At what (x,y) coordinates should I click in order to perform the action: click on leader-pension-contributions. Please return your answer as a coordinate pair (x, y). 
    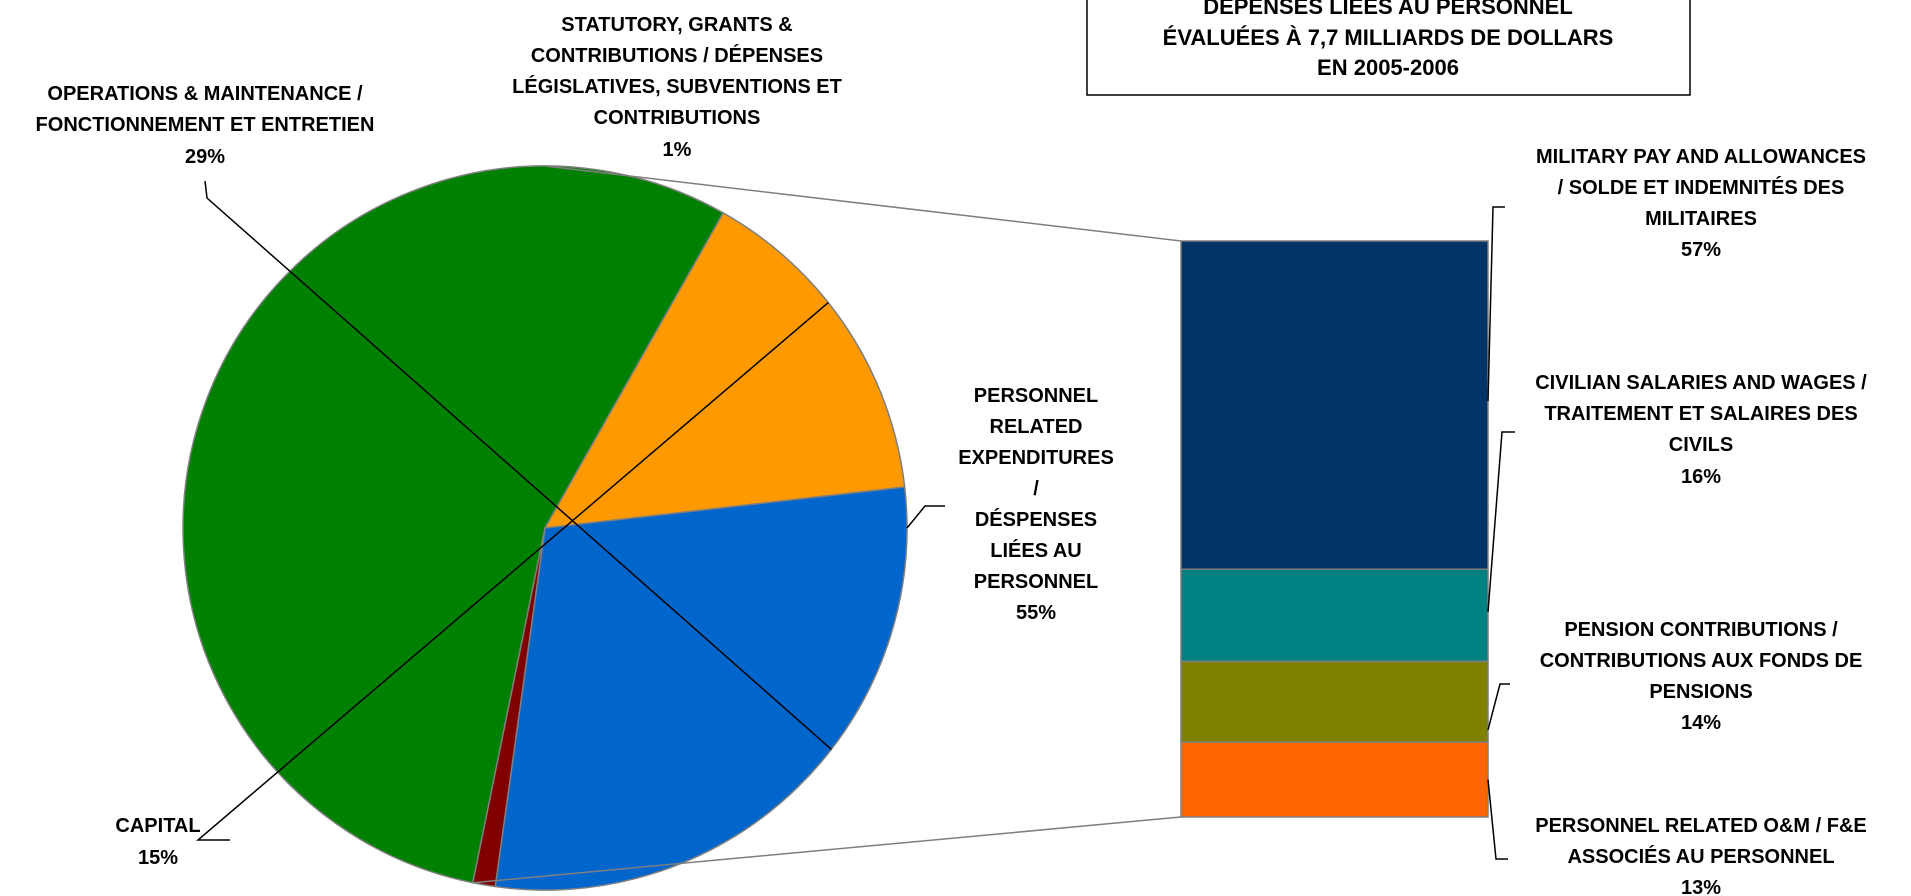
    Looking at the image, I should click on (1498, 706).